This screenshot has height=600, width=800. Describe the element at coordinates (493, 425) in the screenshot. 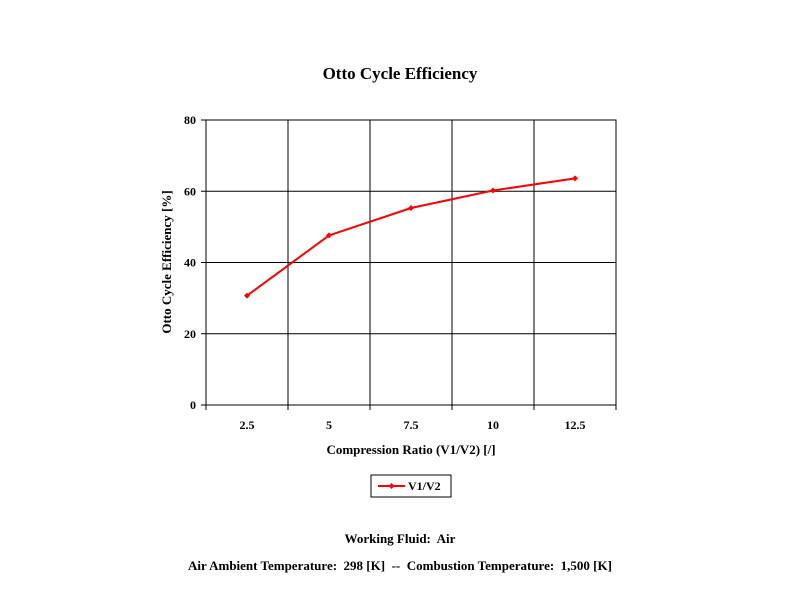

I see `x-tick-label: 10` at that location.